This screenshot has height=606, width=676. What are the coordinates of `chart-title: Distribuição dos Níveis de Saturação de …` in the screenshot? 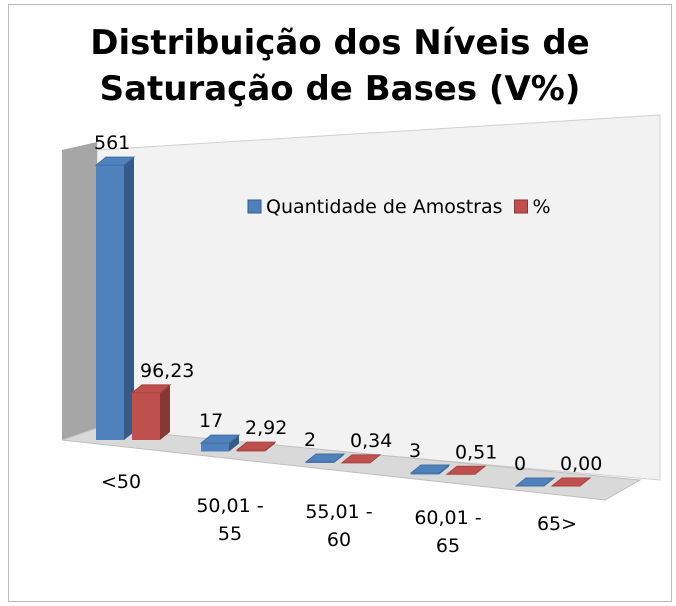 It's located at (340, 66).